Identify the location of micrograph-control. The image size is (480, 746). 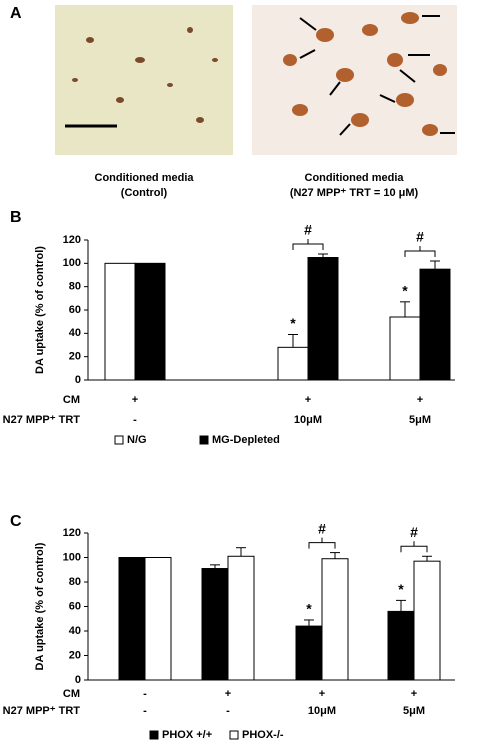
(144, 80).